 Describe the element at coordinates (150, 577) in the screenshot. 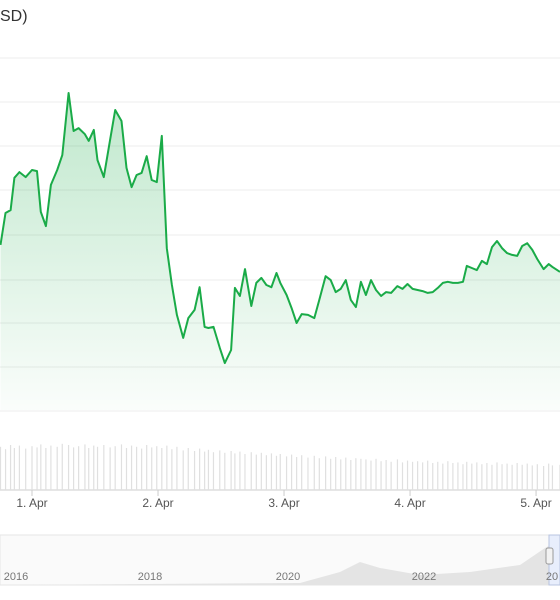

I see `navigator-label: 2018` at that location.